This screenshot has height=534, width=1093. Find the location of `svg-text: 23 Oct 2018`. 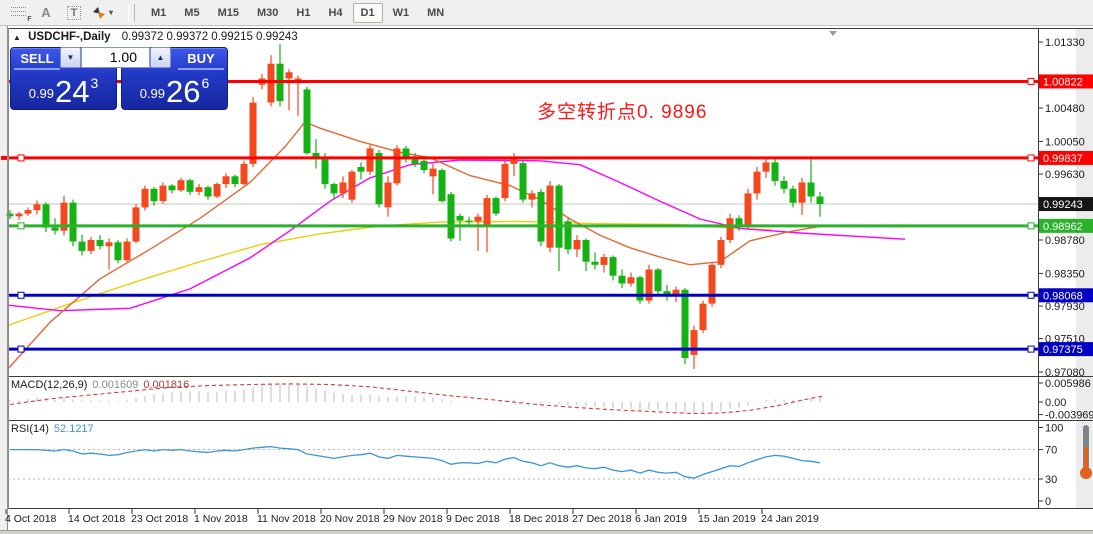

svg-text: 23 Oct 2018 is located at coordinates (159, 519).